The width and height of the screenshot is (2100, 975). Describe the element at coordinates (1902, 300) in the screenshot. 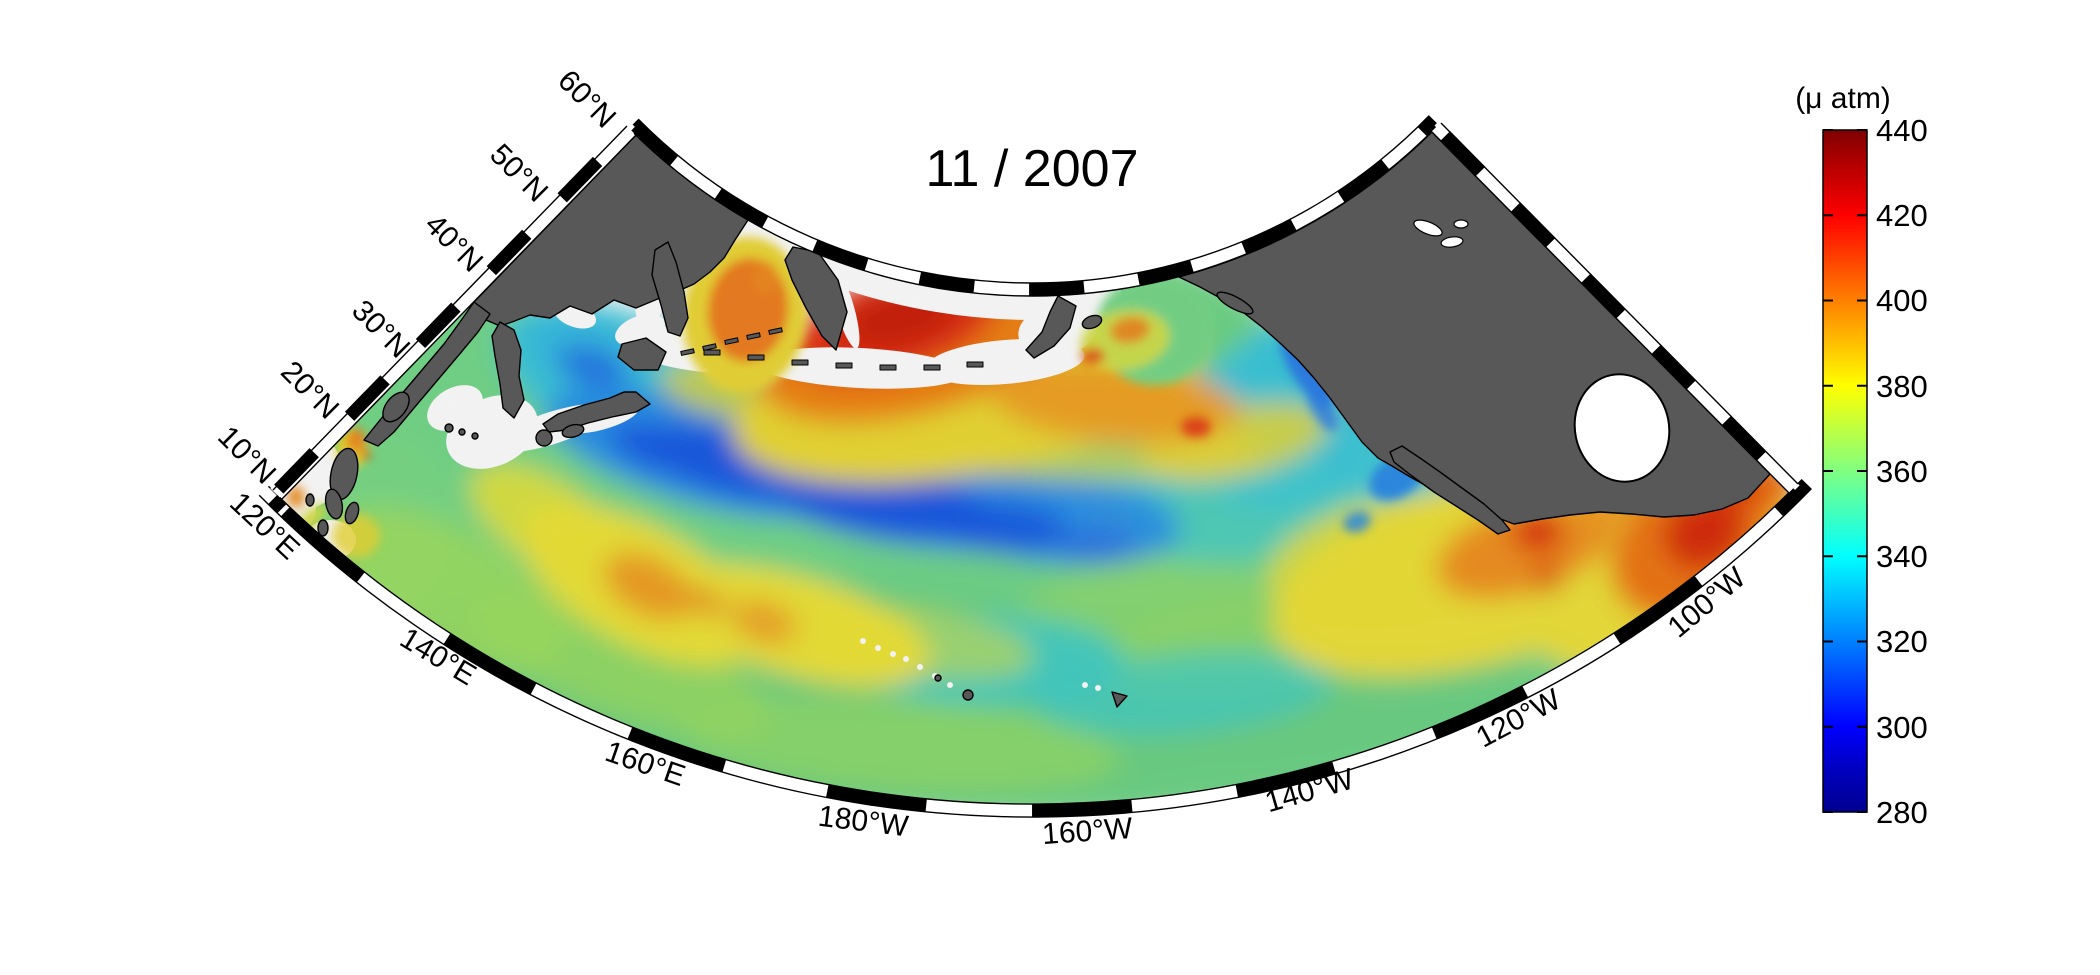

I see `colorbar-tick-400: 400` at that location.